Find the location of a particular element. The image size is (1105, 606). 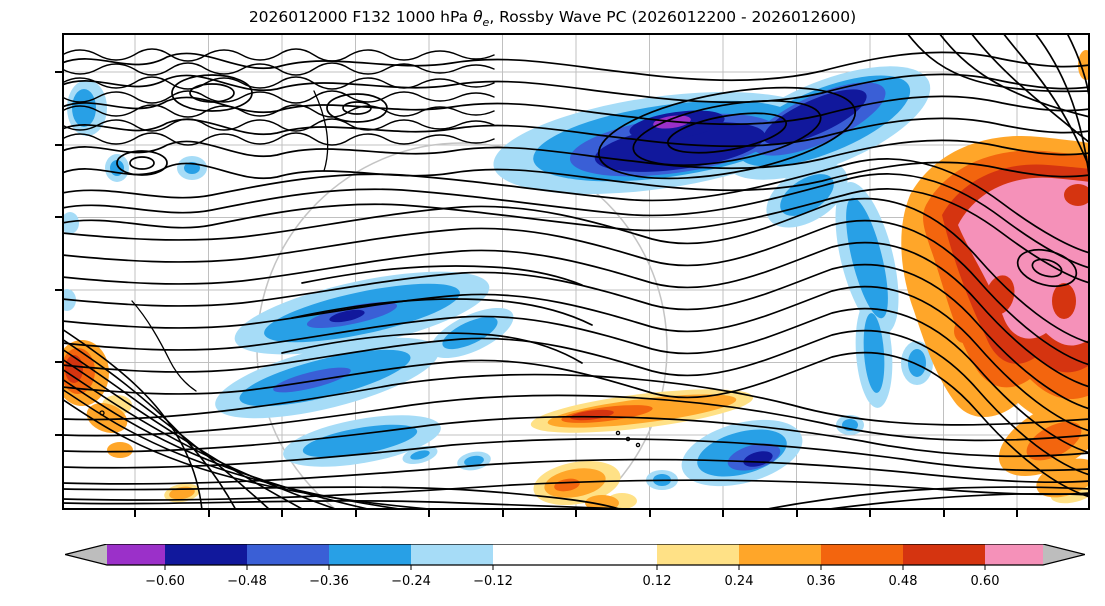

colorbar-tick-label: −0.36 is located at coordinates (329, 581).